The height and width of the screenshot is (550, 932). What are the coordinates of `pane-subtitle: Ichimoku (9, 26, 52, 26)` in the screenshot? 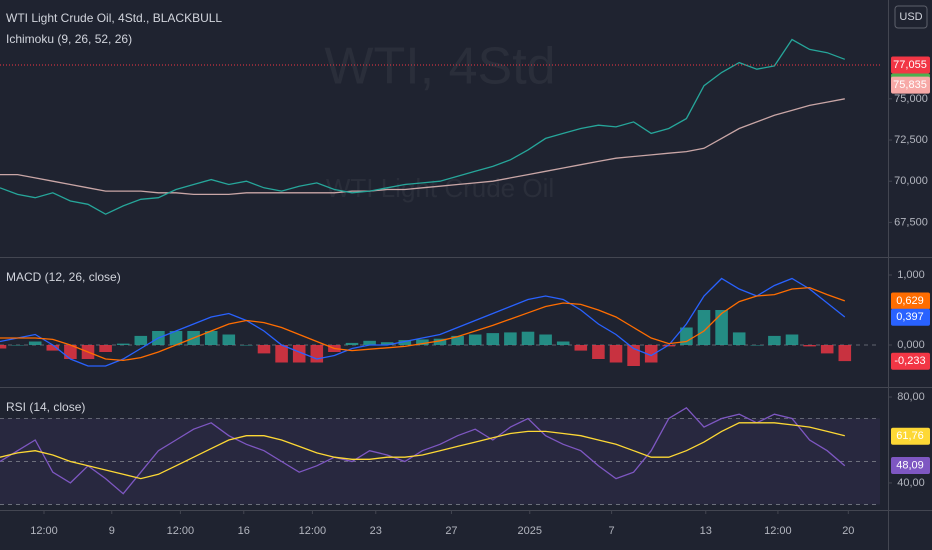 It's located at (69, 39).